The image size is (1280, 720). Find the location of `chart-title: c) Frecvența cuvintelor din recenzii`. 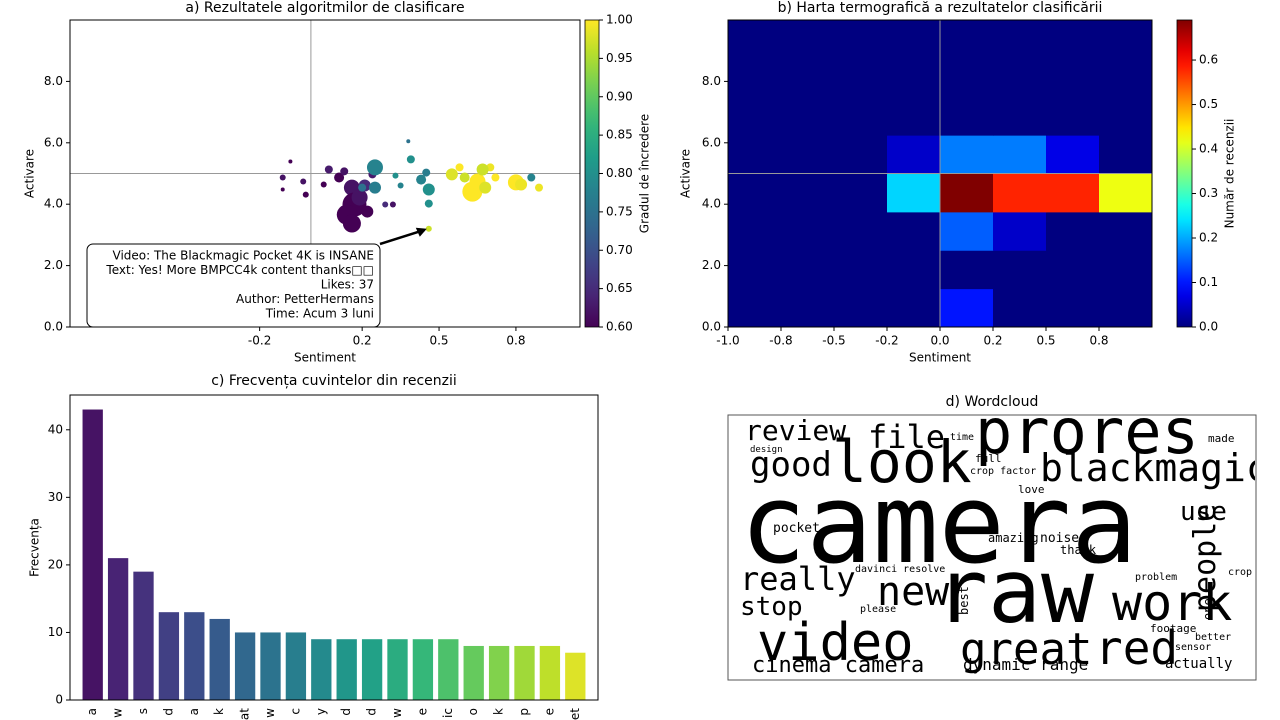

chart-title: c) Frecvența cuvintelor din recenzii is located at coordinates (334, 381).